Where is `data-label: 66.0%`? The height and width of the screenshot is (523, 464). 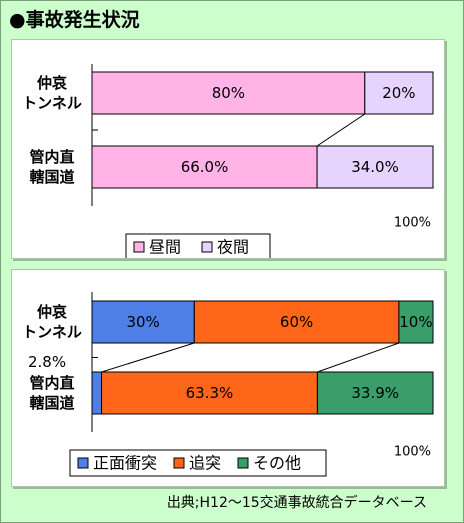
data-label: 66.0% is located at coordinates (205, 167).